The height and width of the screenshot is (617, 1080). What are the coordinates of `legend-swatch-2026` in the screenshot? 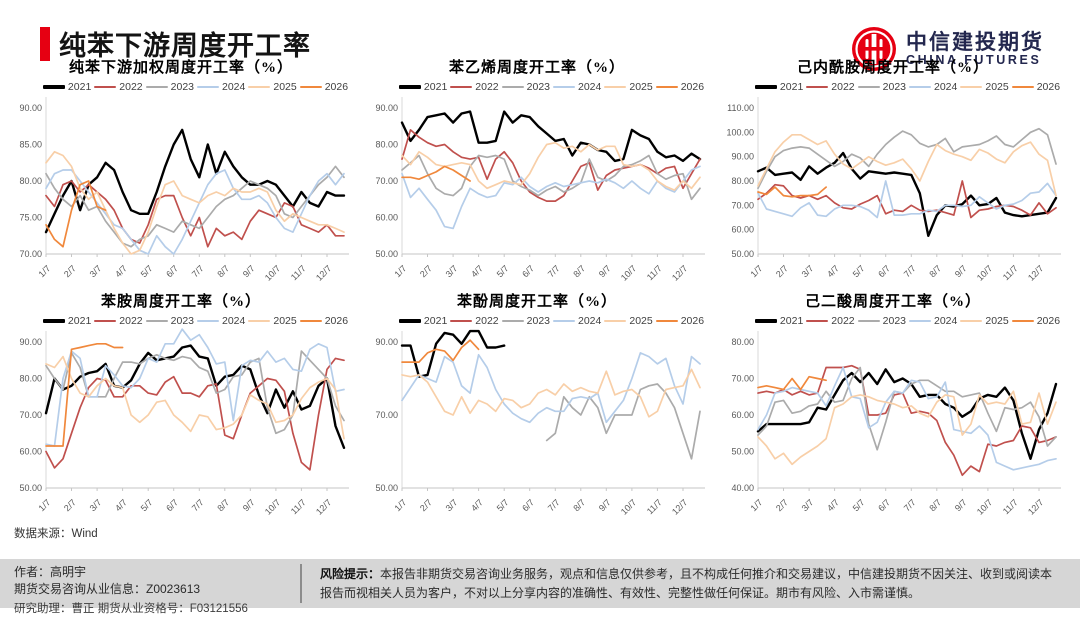 It's located at (1022, 321).